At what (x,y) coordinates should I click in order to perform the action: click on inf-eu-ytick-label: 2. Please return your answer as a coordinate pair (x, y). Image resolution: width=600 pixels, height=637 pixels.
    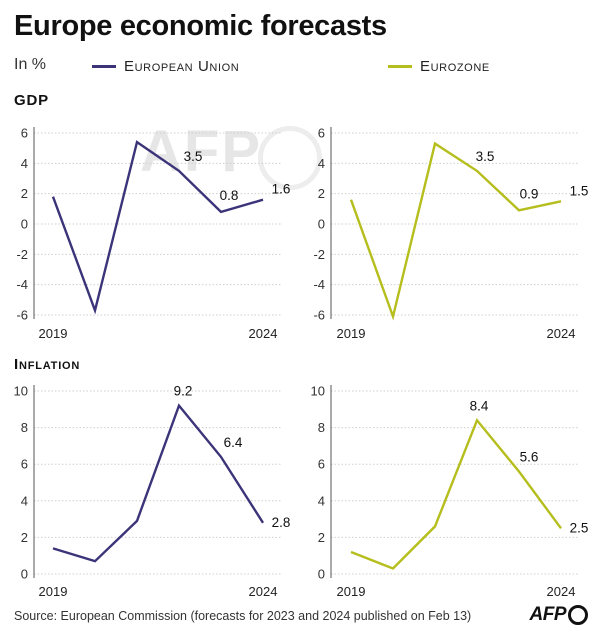
    Looking at the image, I should click on (24, 537).